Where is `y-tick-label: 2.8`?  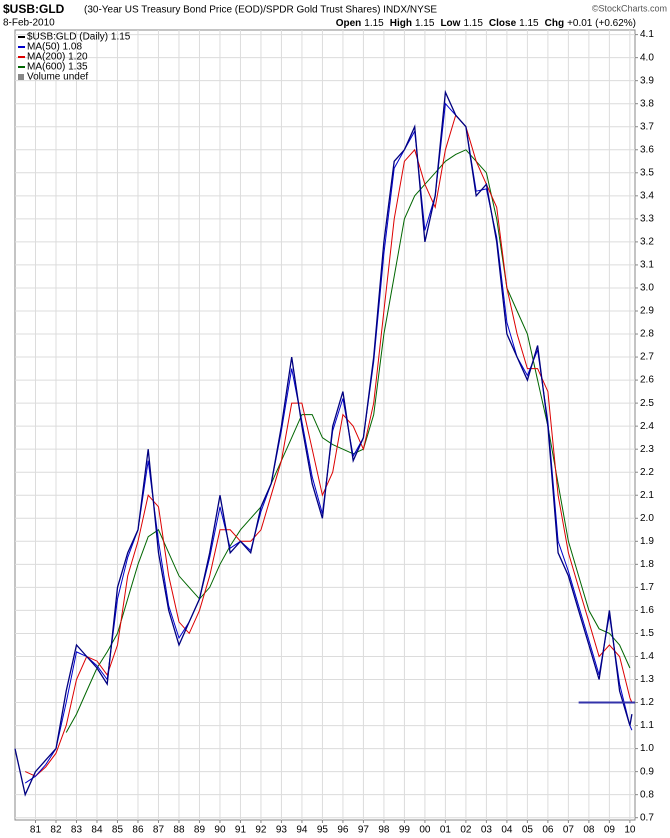 y-tick-label: 2.8 is located at coordinates (647, 334).